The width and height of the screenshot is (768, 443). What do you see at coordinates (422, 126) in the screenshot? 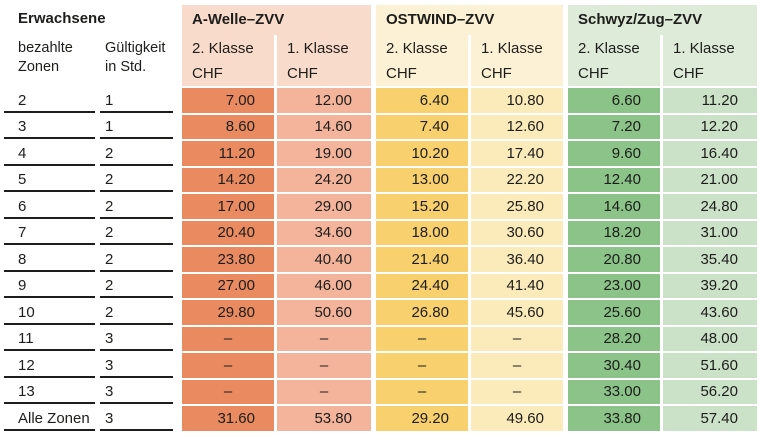
I see `price-cell-ostwind-2kl: 7.40` at bounding box center [422, 126].